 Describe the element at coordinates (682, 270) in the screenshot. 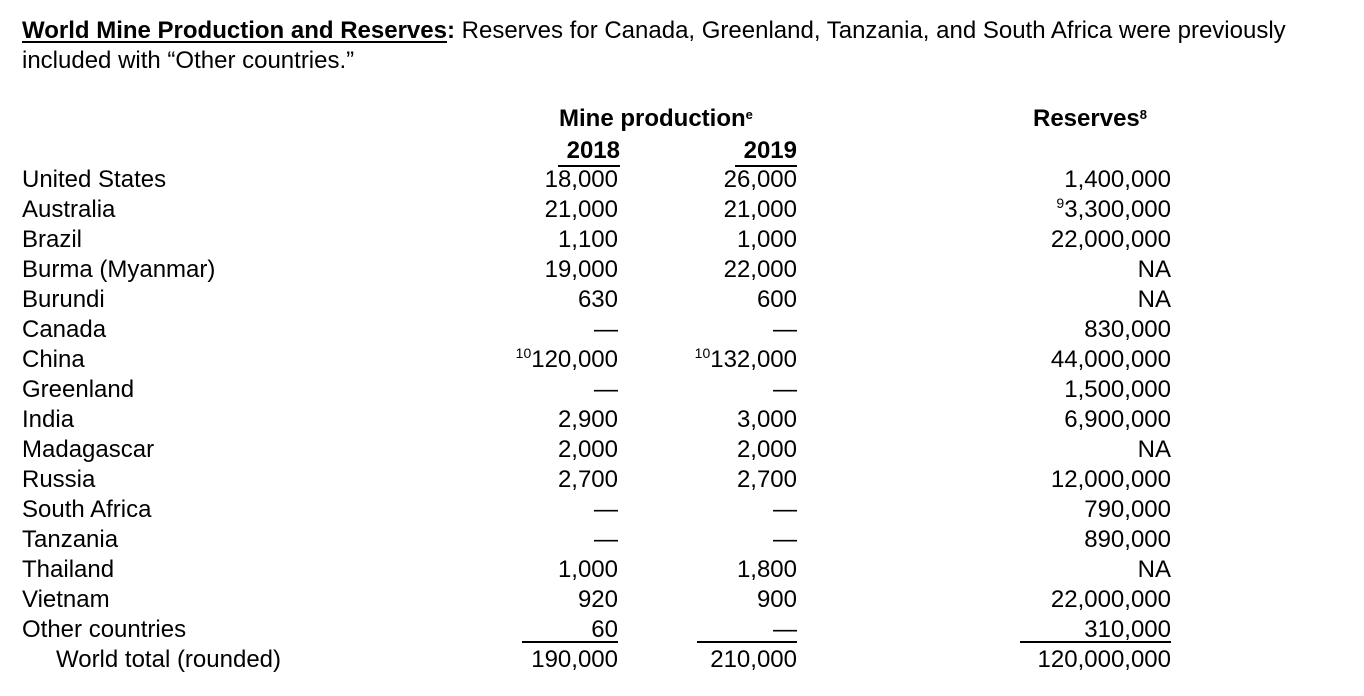

I see `table-row: Burma (Myanmar) 19,000 22,000 NA` at that location.